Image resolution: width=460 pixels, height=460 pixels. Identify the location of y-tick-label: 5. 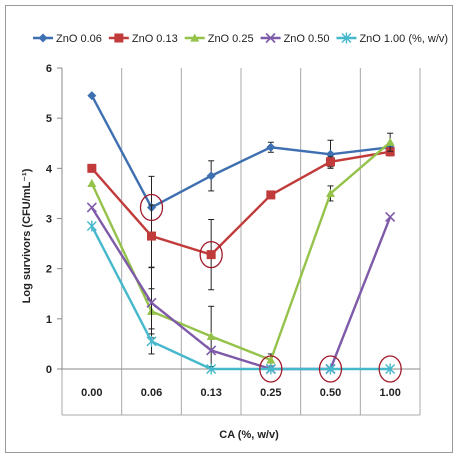
(49, 119).